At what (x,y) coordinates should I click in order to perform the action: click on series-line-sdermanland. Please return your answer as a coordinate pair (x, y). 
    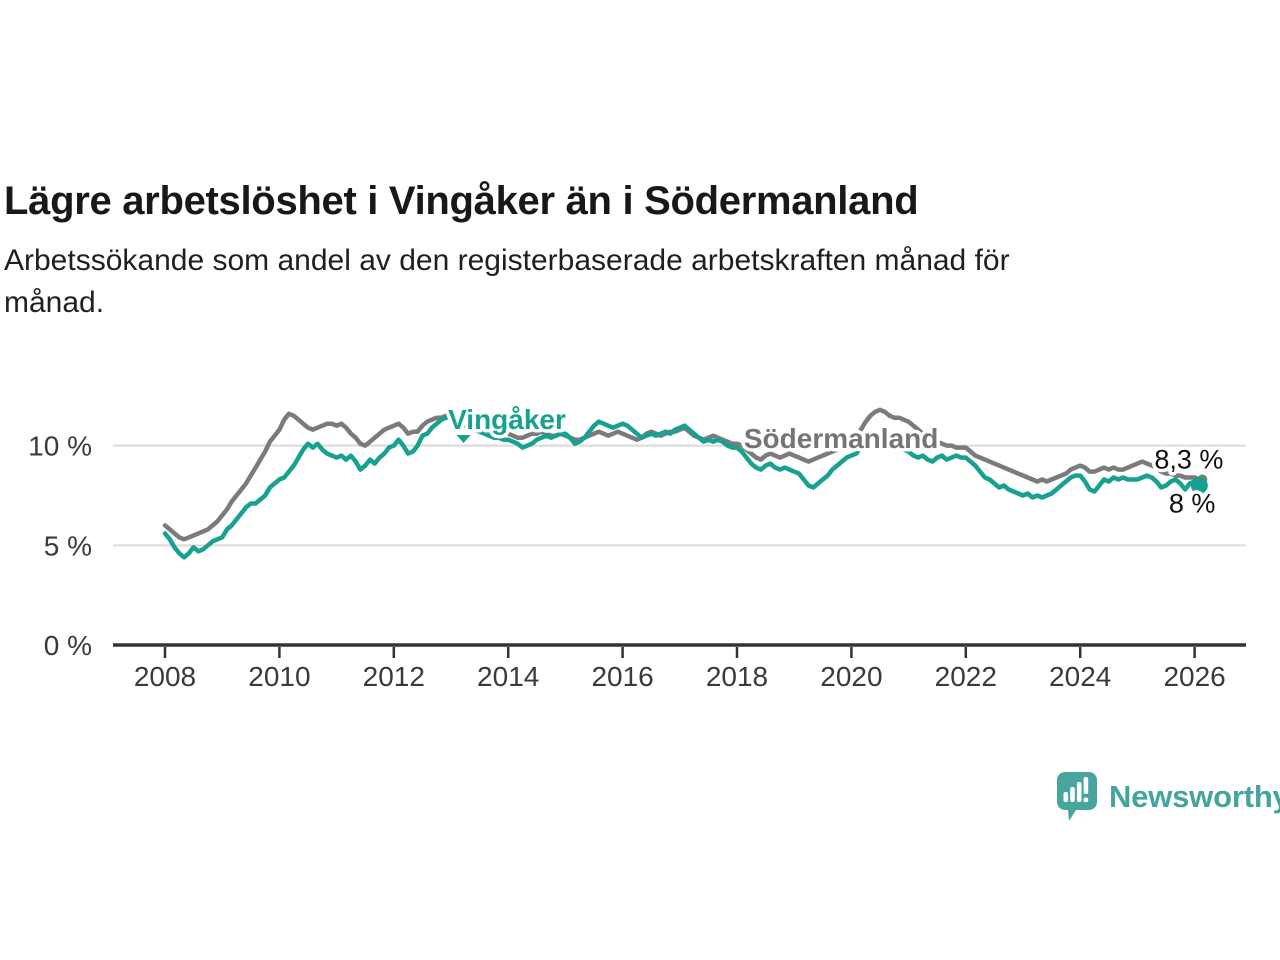
    Looking at the image, I should click on (682, 474).